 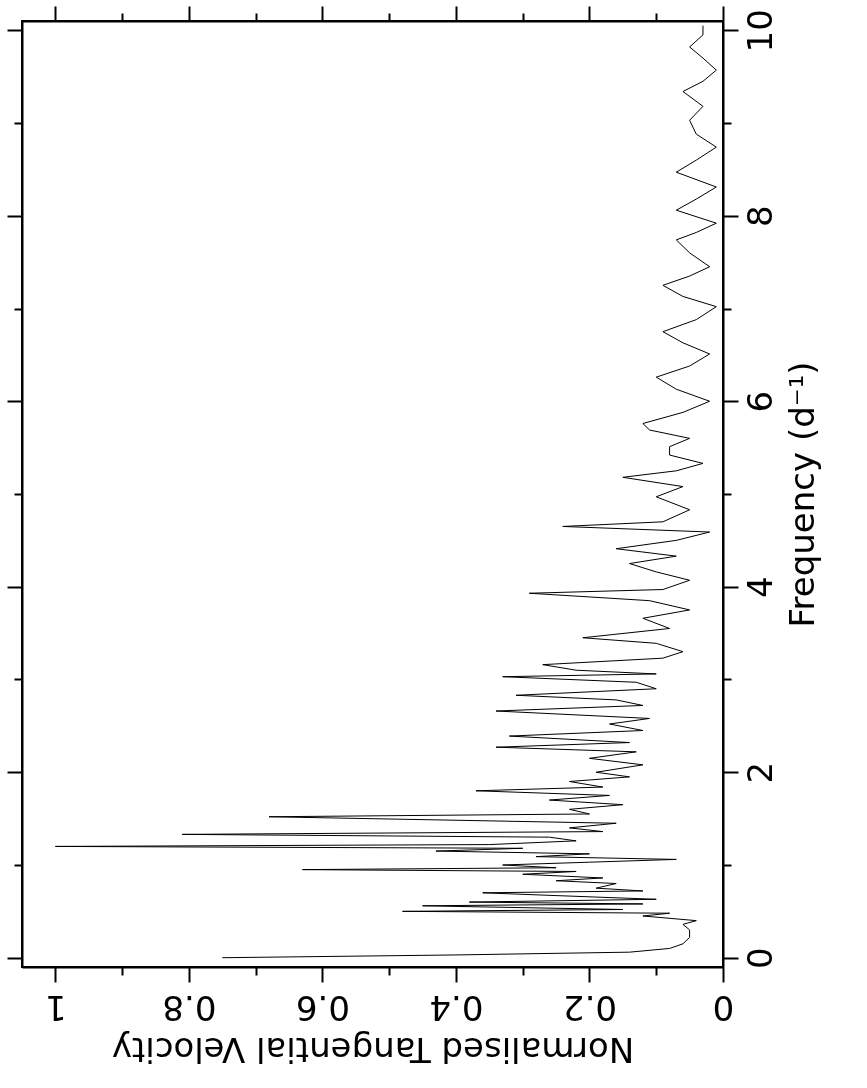 What do you see at coordinates (759, 216) in the screenshot?
I see `y-tick-label: 8` at bounding box center [759, 216].